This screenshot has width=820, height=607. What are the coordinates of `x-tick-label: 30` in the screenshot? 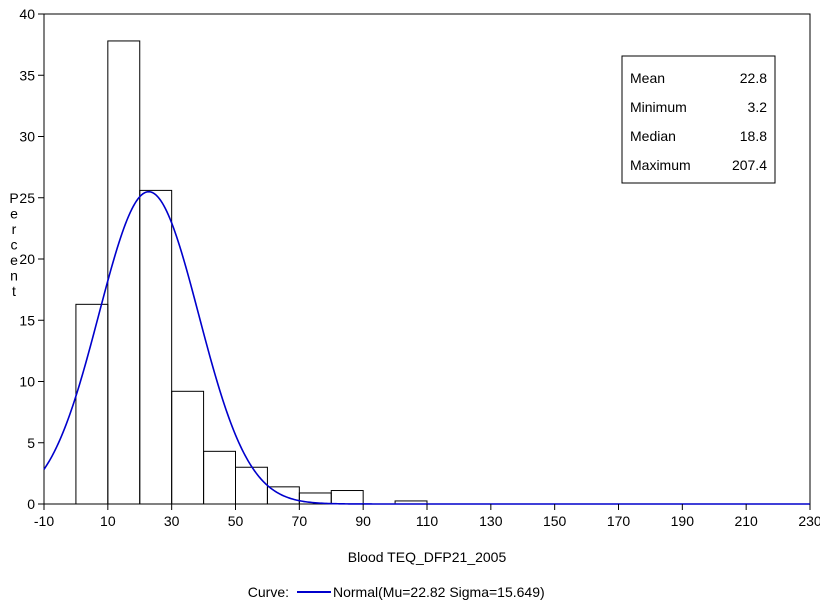 It's located at (172, 521).